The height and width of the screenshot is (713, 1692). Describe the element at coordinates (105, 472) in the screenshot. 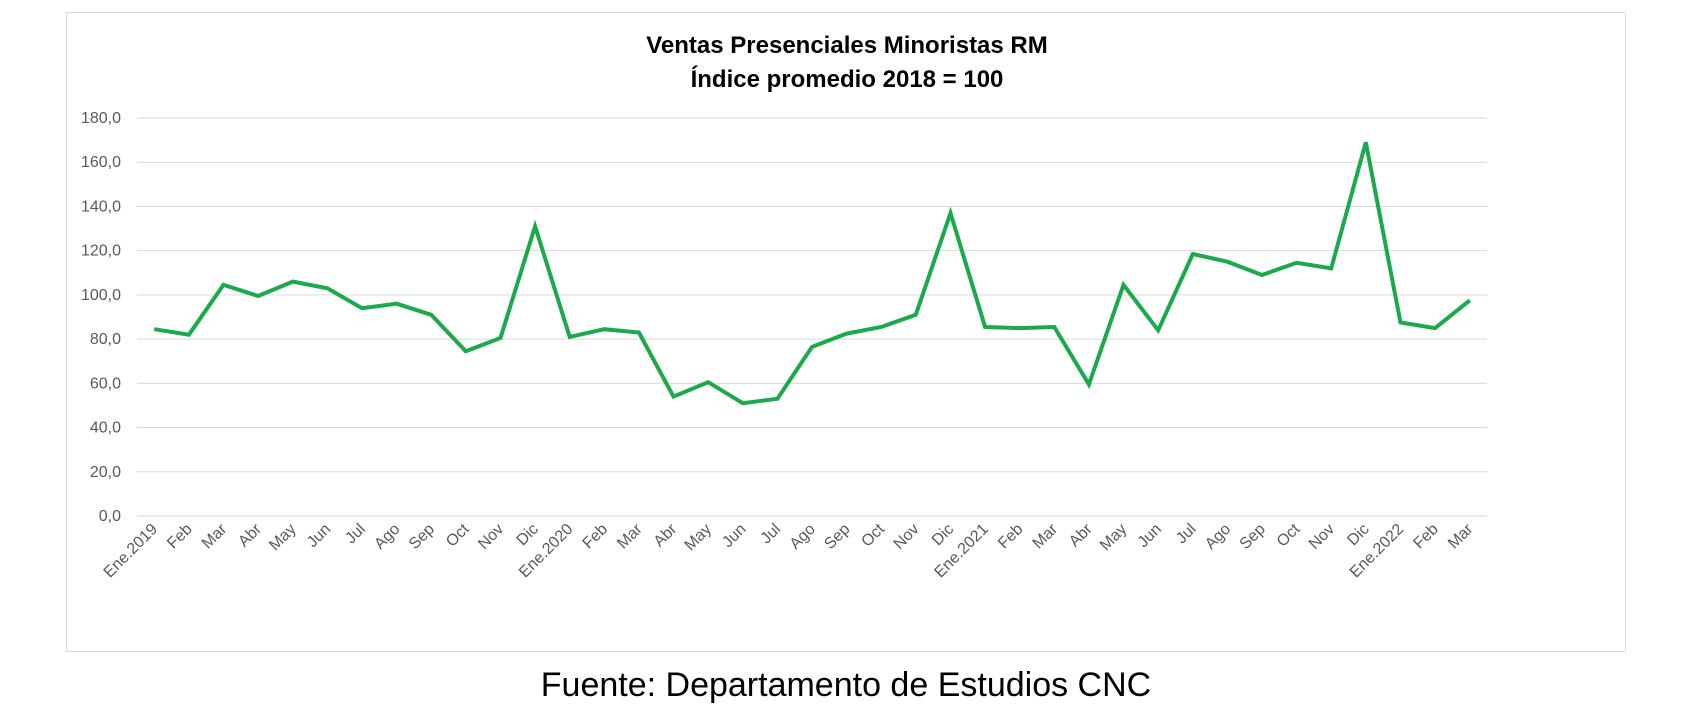

I see `y-tick-label: 20,0` at that location.